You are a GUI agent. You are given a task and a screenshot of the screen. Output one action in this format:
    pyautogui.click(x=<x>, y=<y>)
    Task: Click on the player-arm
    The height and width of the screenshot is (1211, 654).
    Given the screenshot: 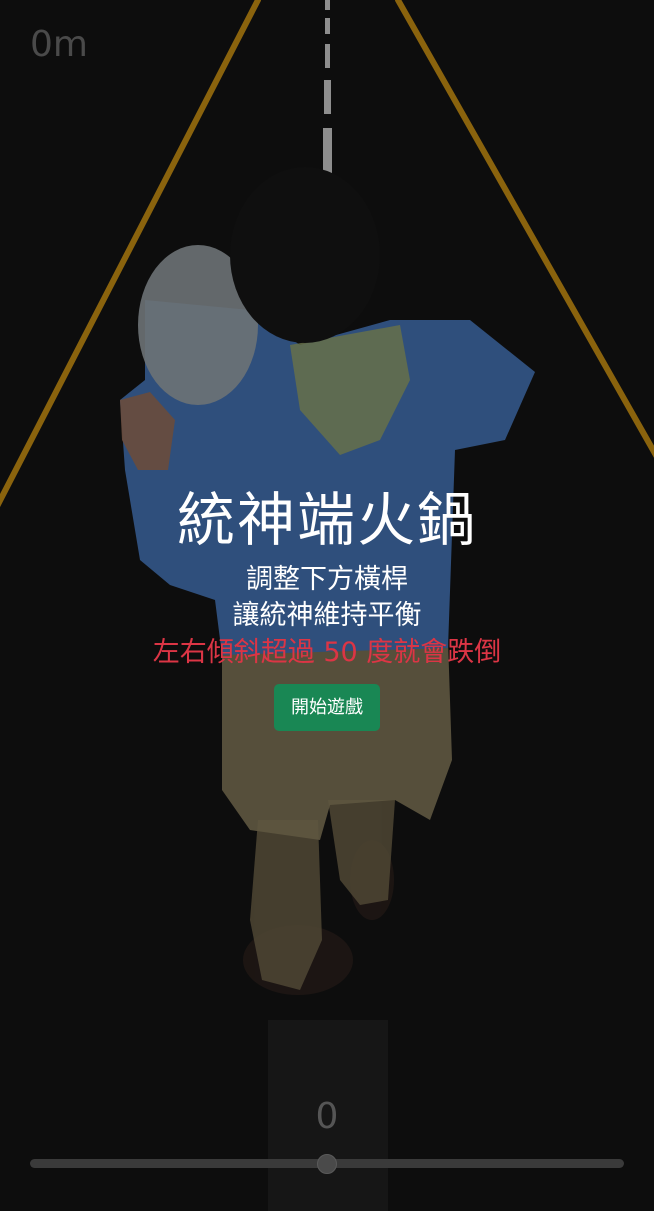 What is the action you would take?
    pyautogui.click(x=147, y=431)
    